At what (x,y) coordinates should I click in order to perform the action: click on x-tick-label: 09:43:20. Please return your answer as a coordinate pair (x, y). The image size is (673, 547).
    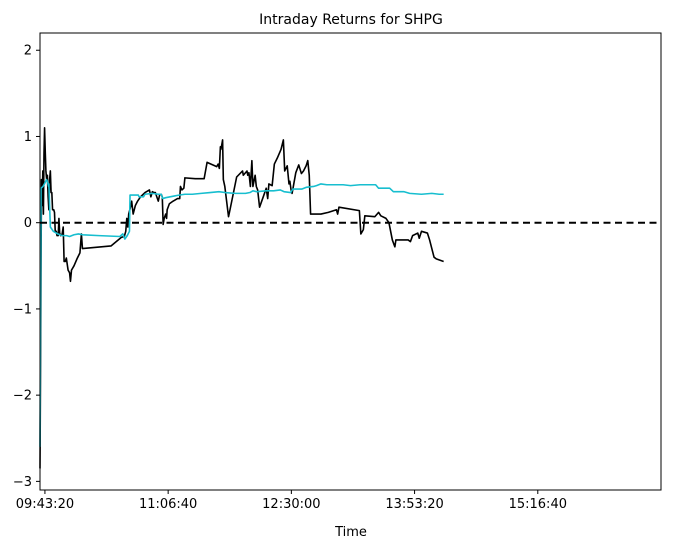
    Looking at the image, I should click on (45, 504).